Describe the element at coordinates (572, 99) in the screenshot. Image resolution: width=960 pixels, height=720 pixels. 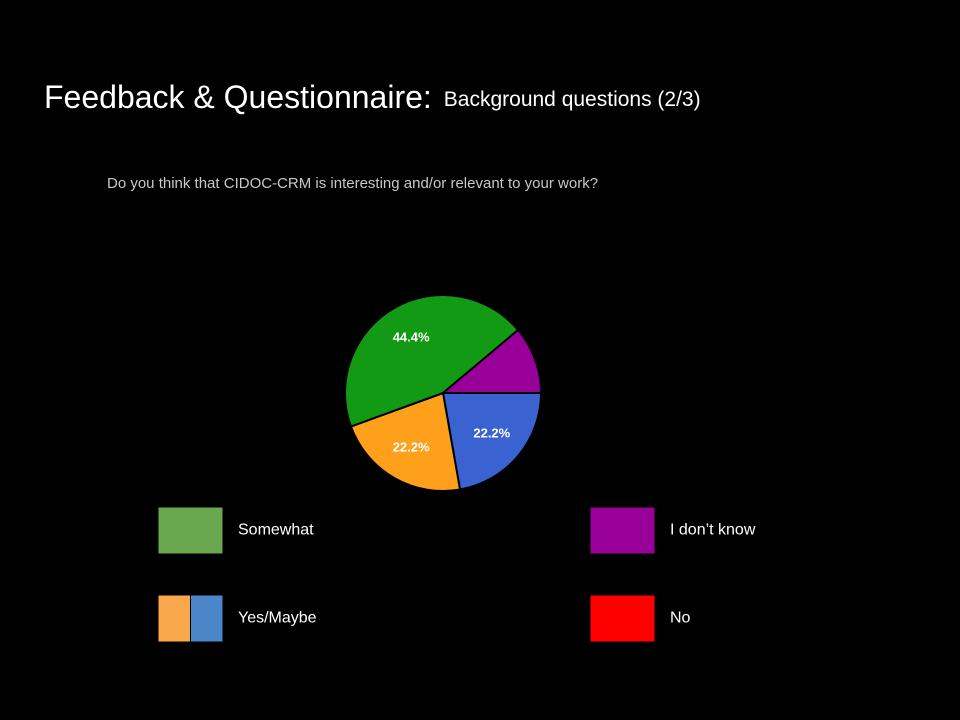
I see `subtitle: Background questions (2/3)` at that location.